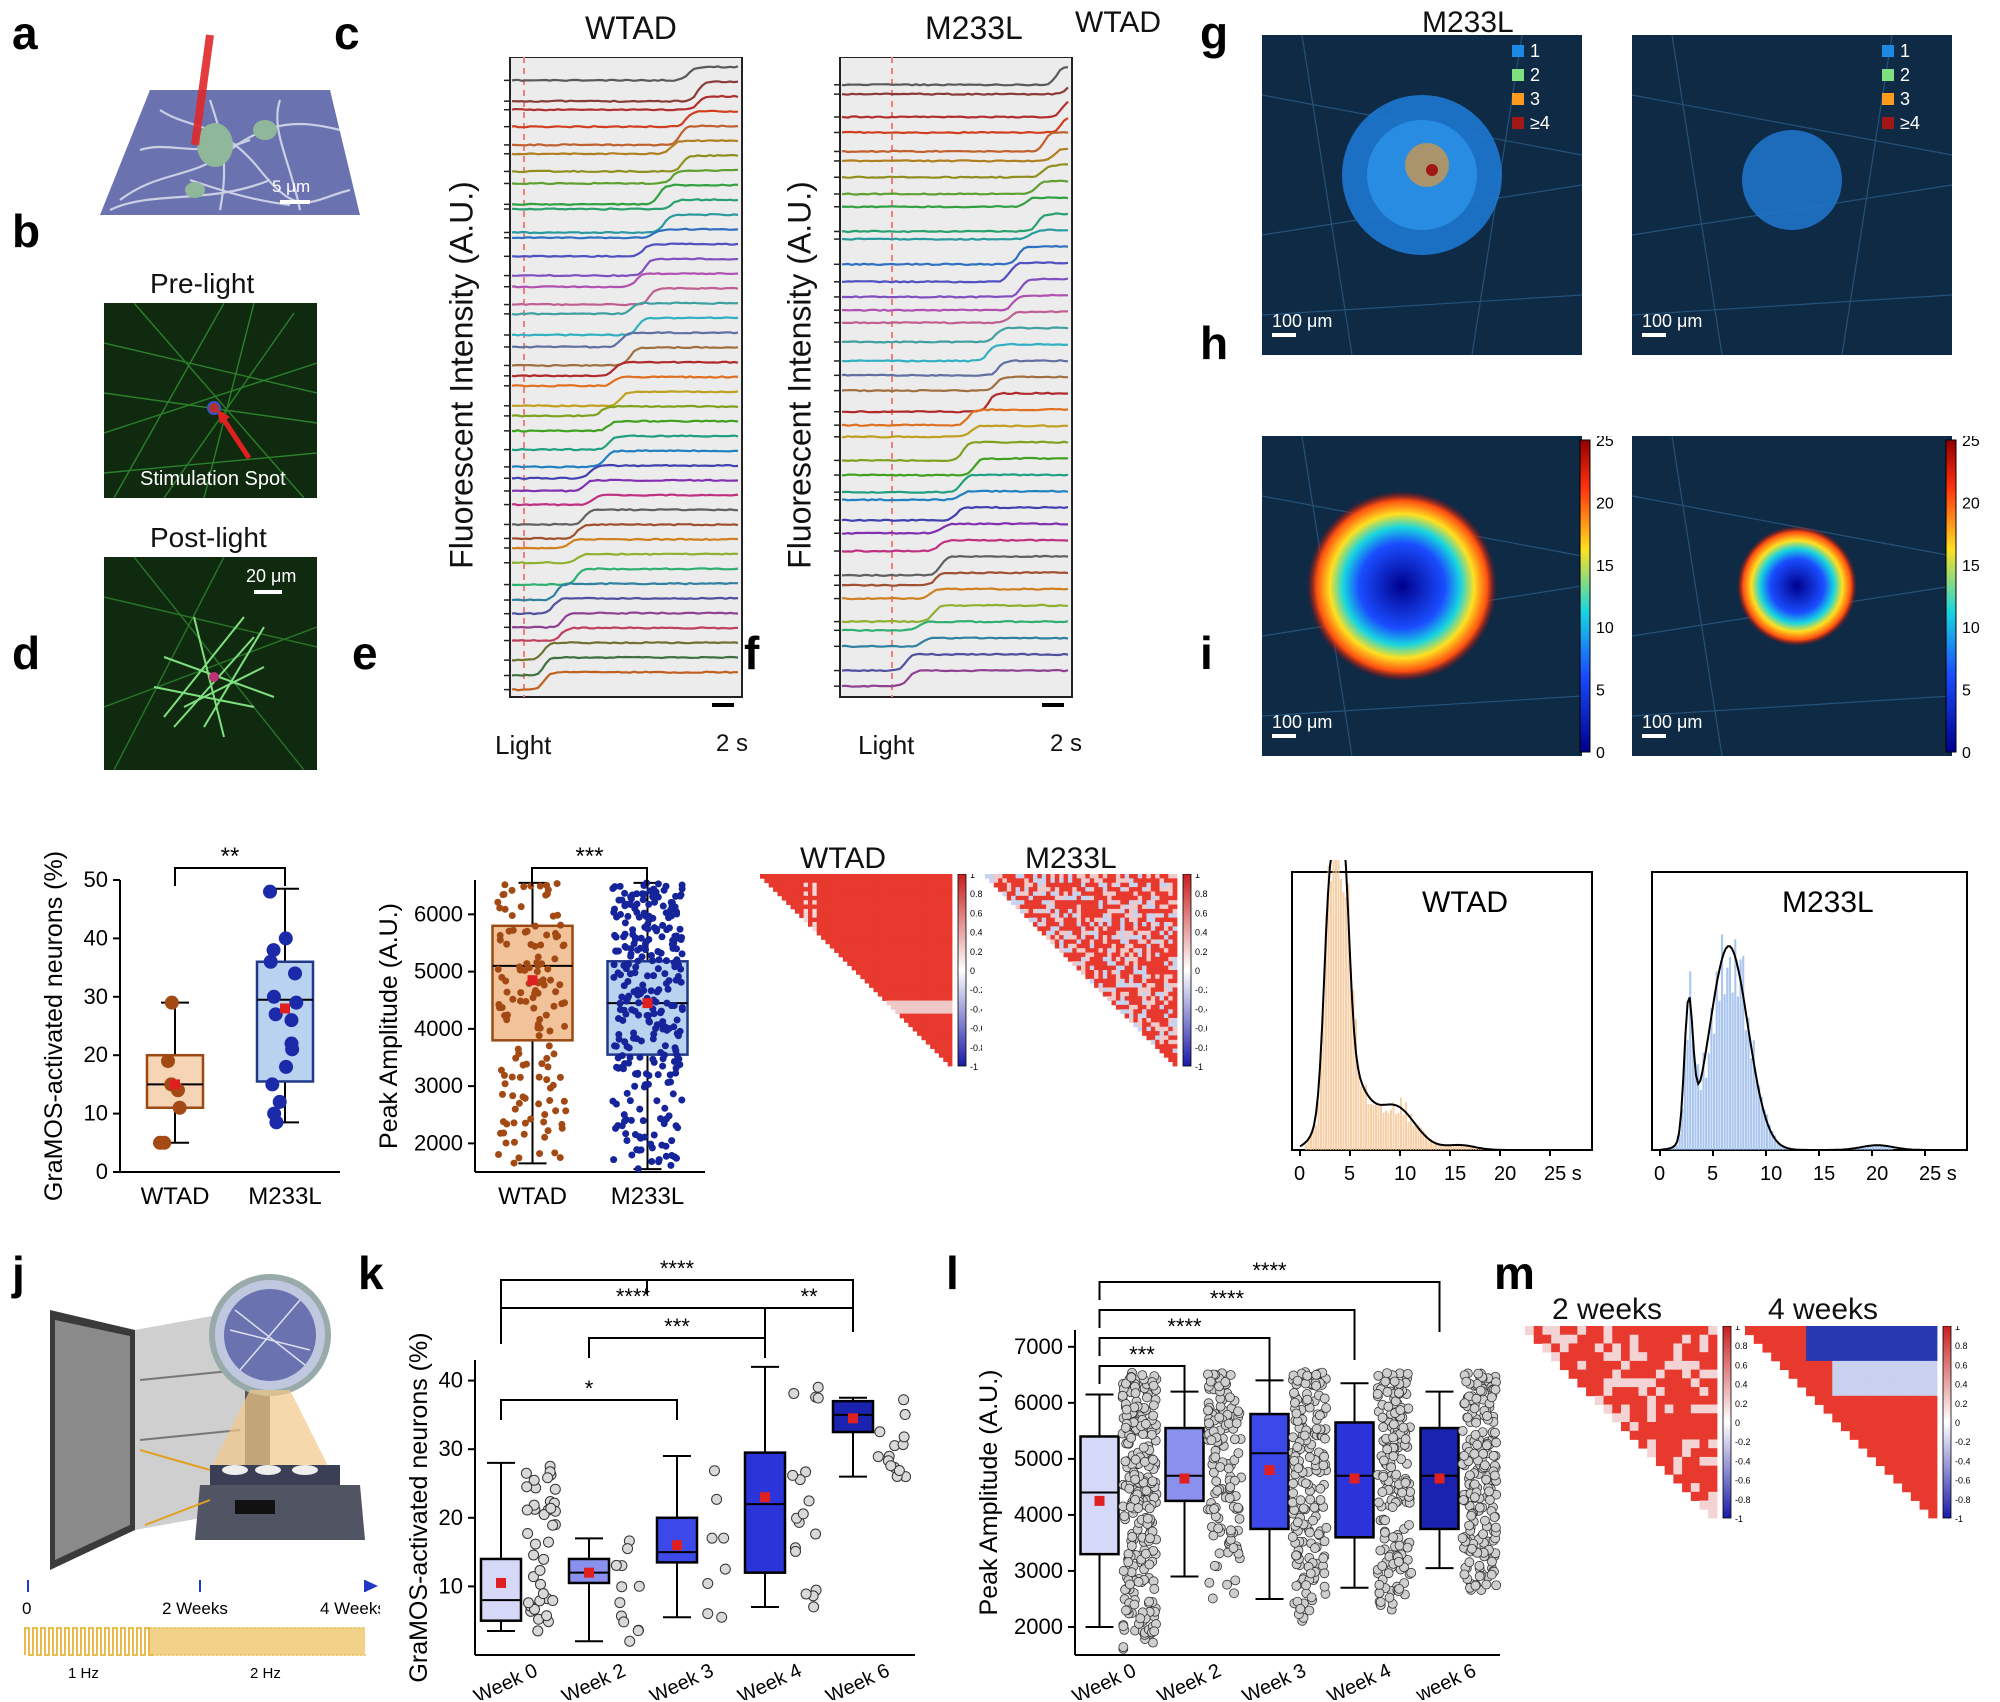  I want to click on corr-colorbar, so click(1187, 970).